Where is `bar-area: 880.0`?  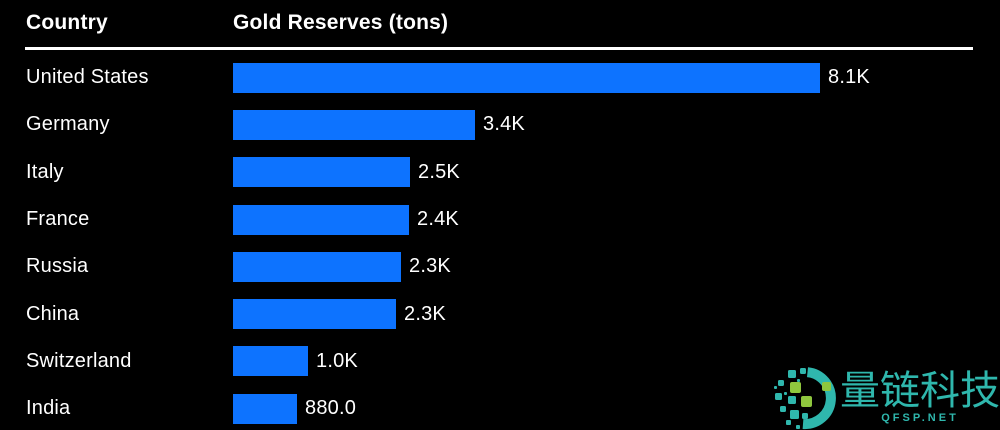 bar-area: 880.0 is located at coordinates (294, 407).